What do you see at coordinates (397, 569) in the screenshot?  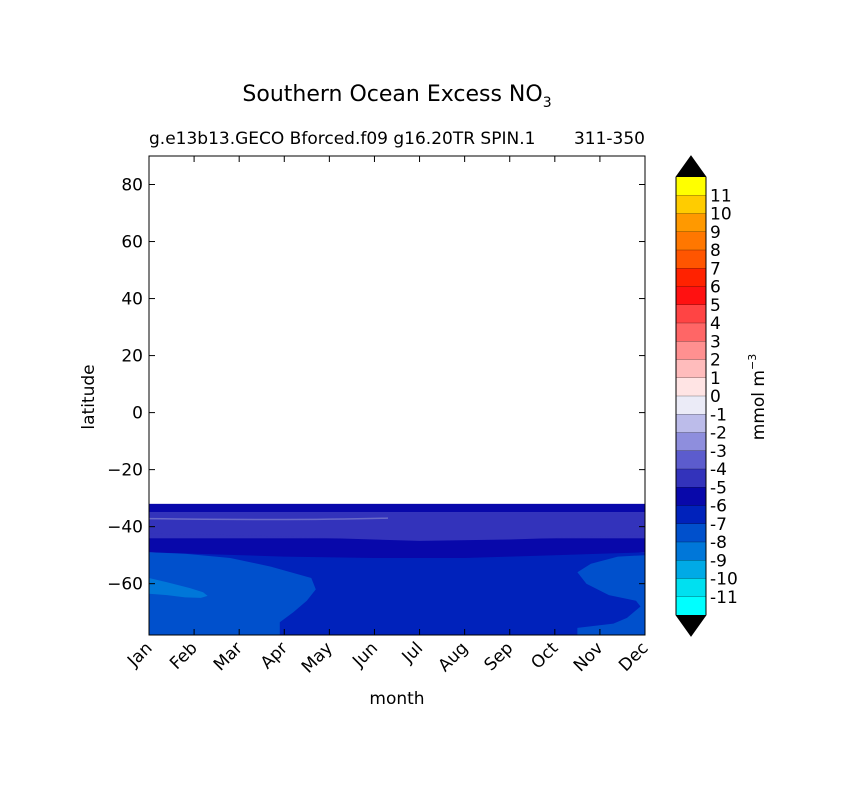 I see `data-regions` at bounding box center [397, 569].